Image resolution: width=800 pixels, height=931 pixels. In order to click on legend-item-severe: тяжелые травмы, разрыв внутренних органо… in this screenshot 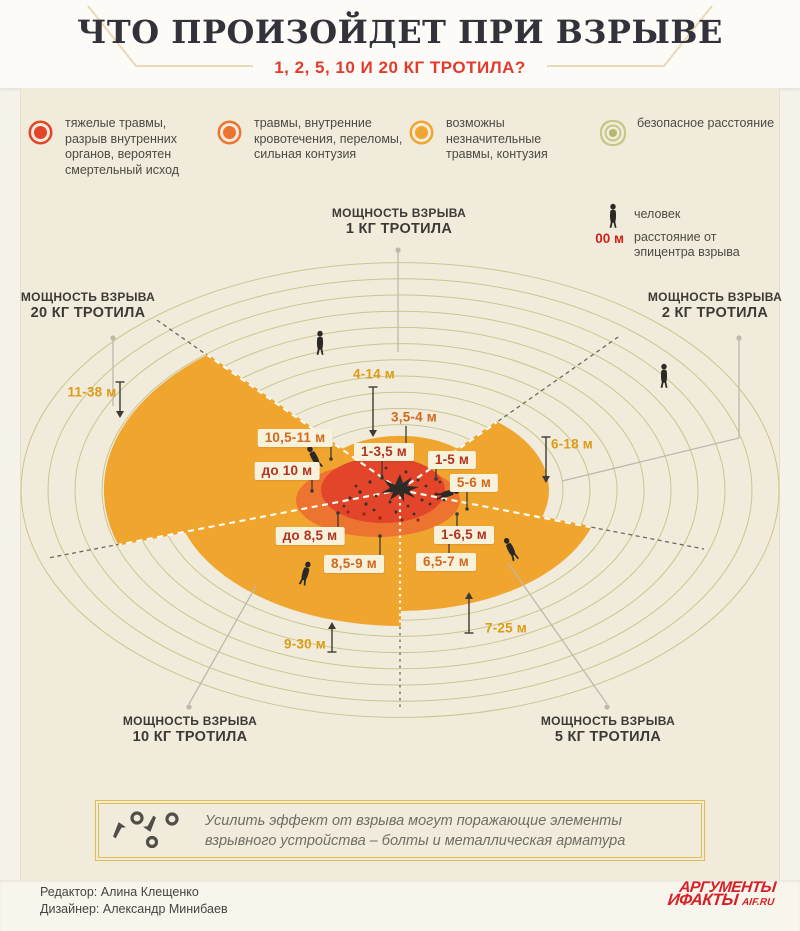, I will do `click(117, 147)`.